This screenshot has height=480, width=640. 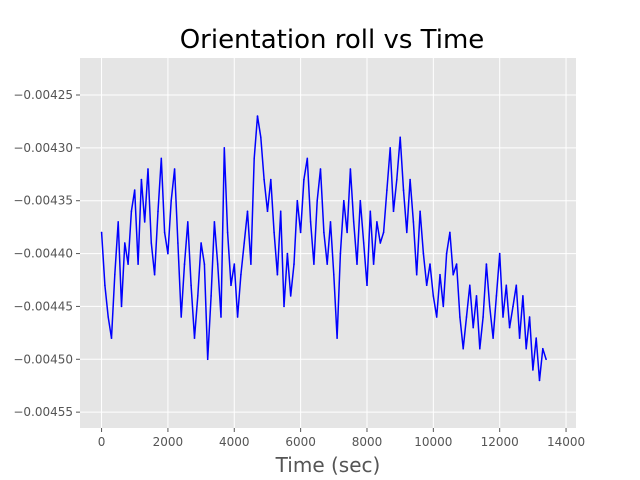 I want to click on chart-title: Orientation roll vs Time, so click(x=332, y=40).